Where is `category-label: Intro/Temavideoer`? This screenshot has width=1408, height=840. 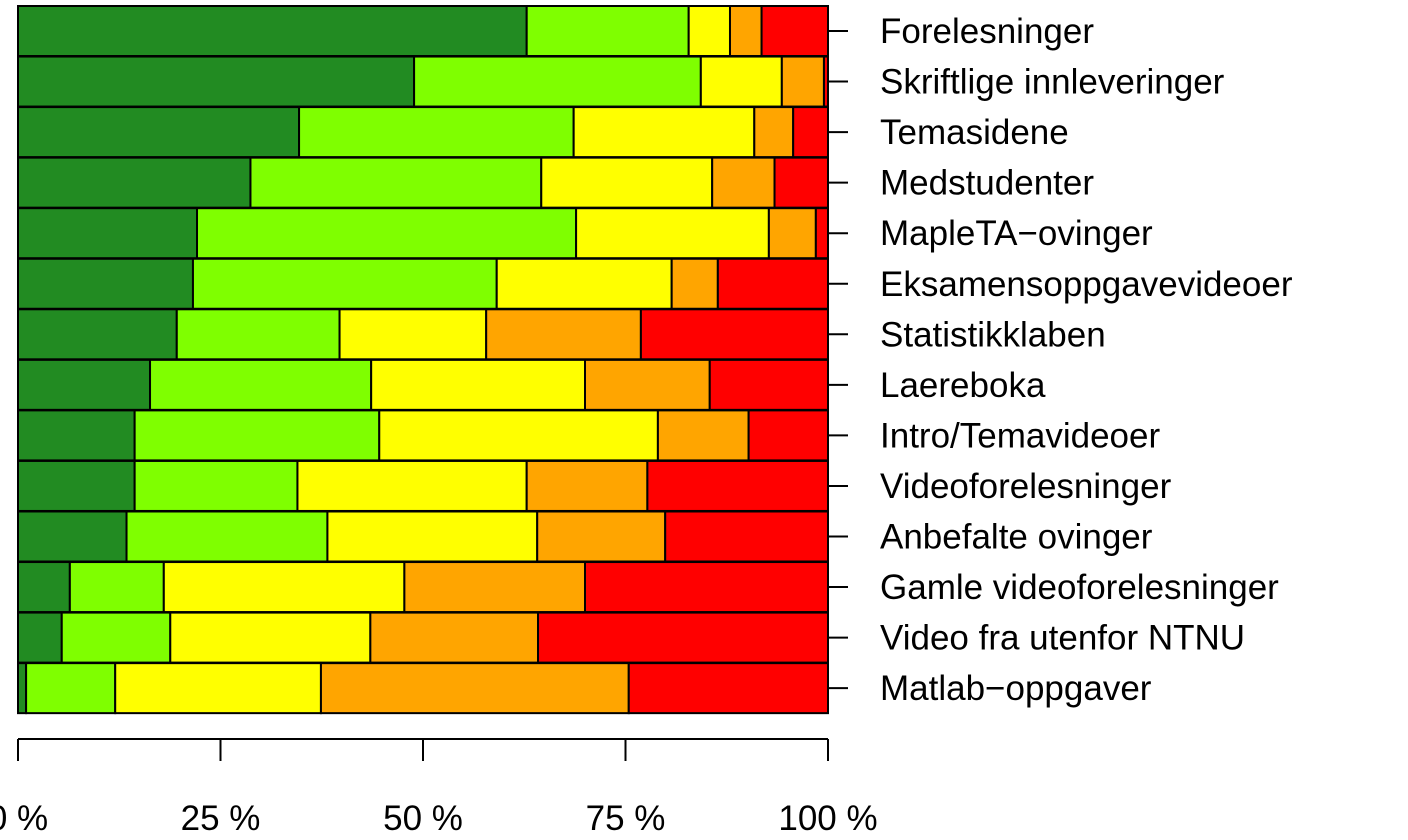
category-label: Intro/Temavideoer is located at coordinates (1020, 435).